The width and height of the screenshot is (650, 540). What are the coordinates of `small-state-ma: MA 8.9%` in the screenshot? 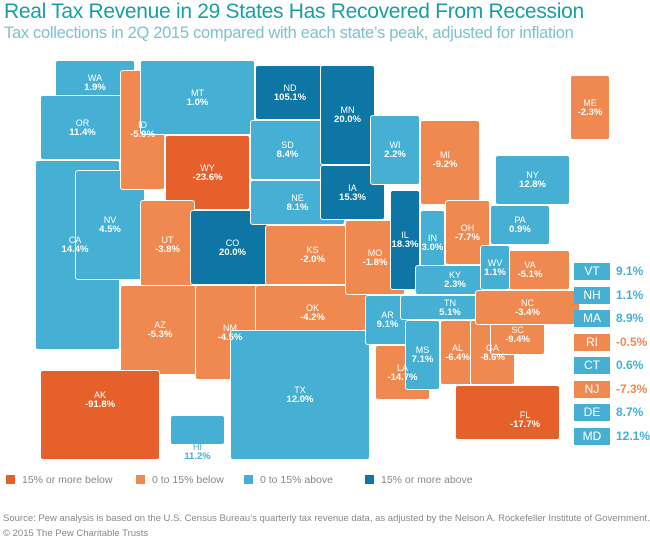 It's located at (612, 318).